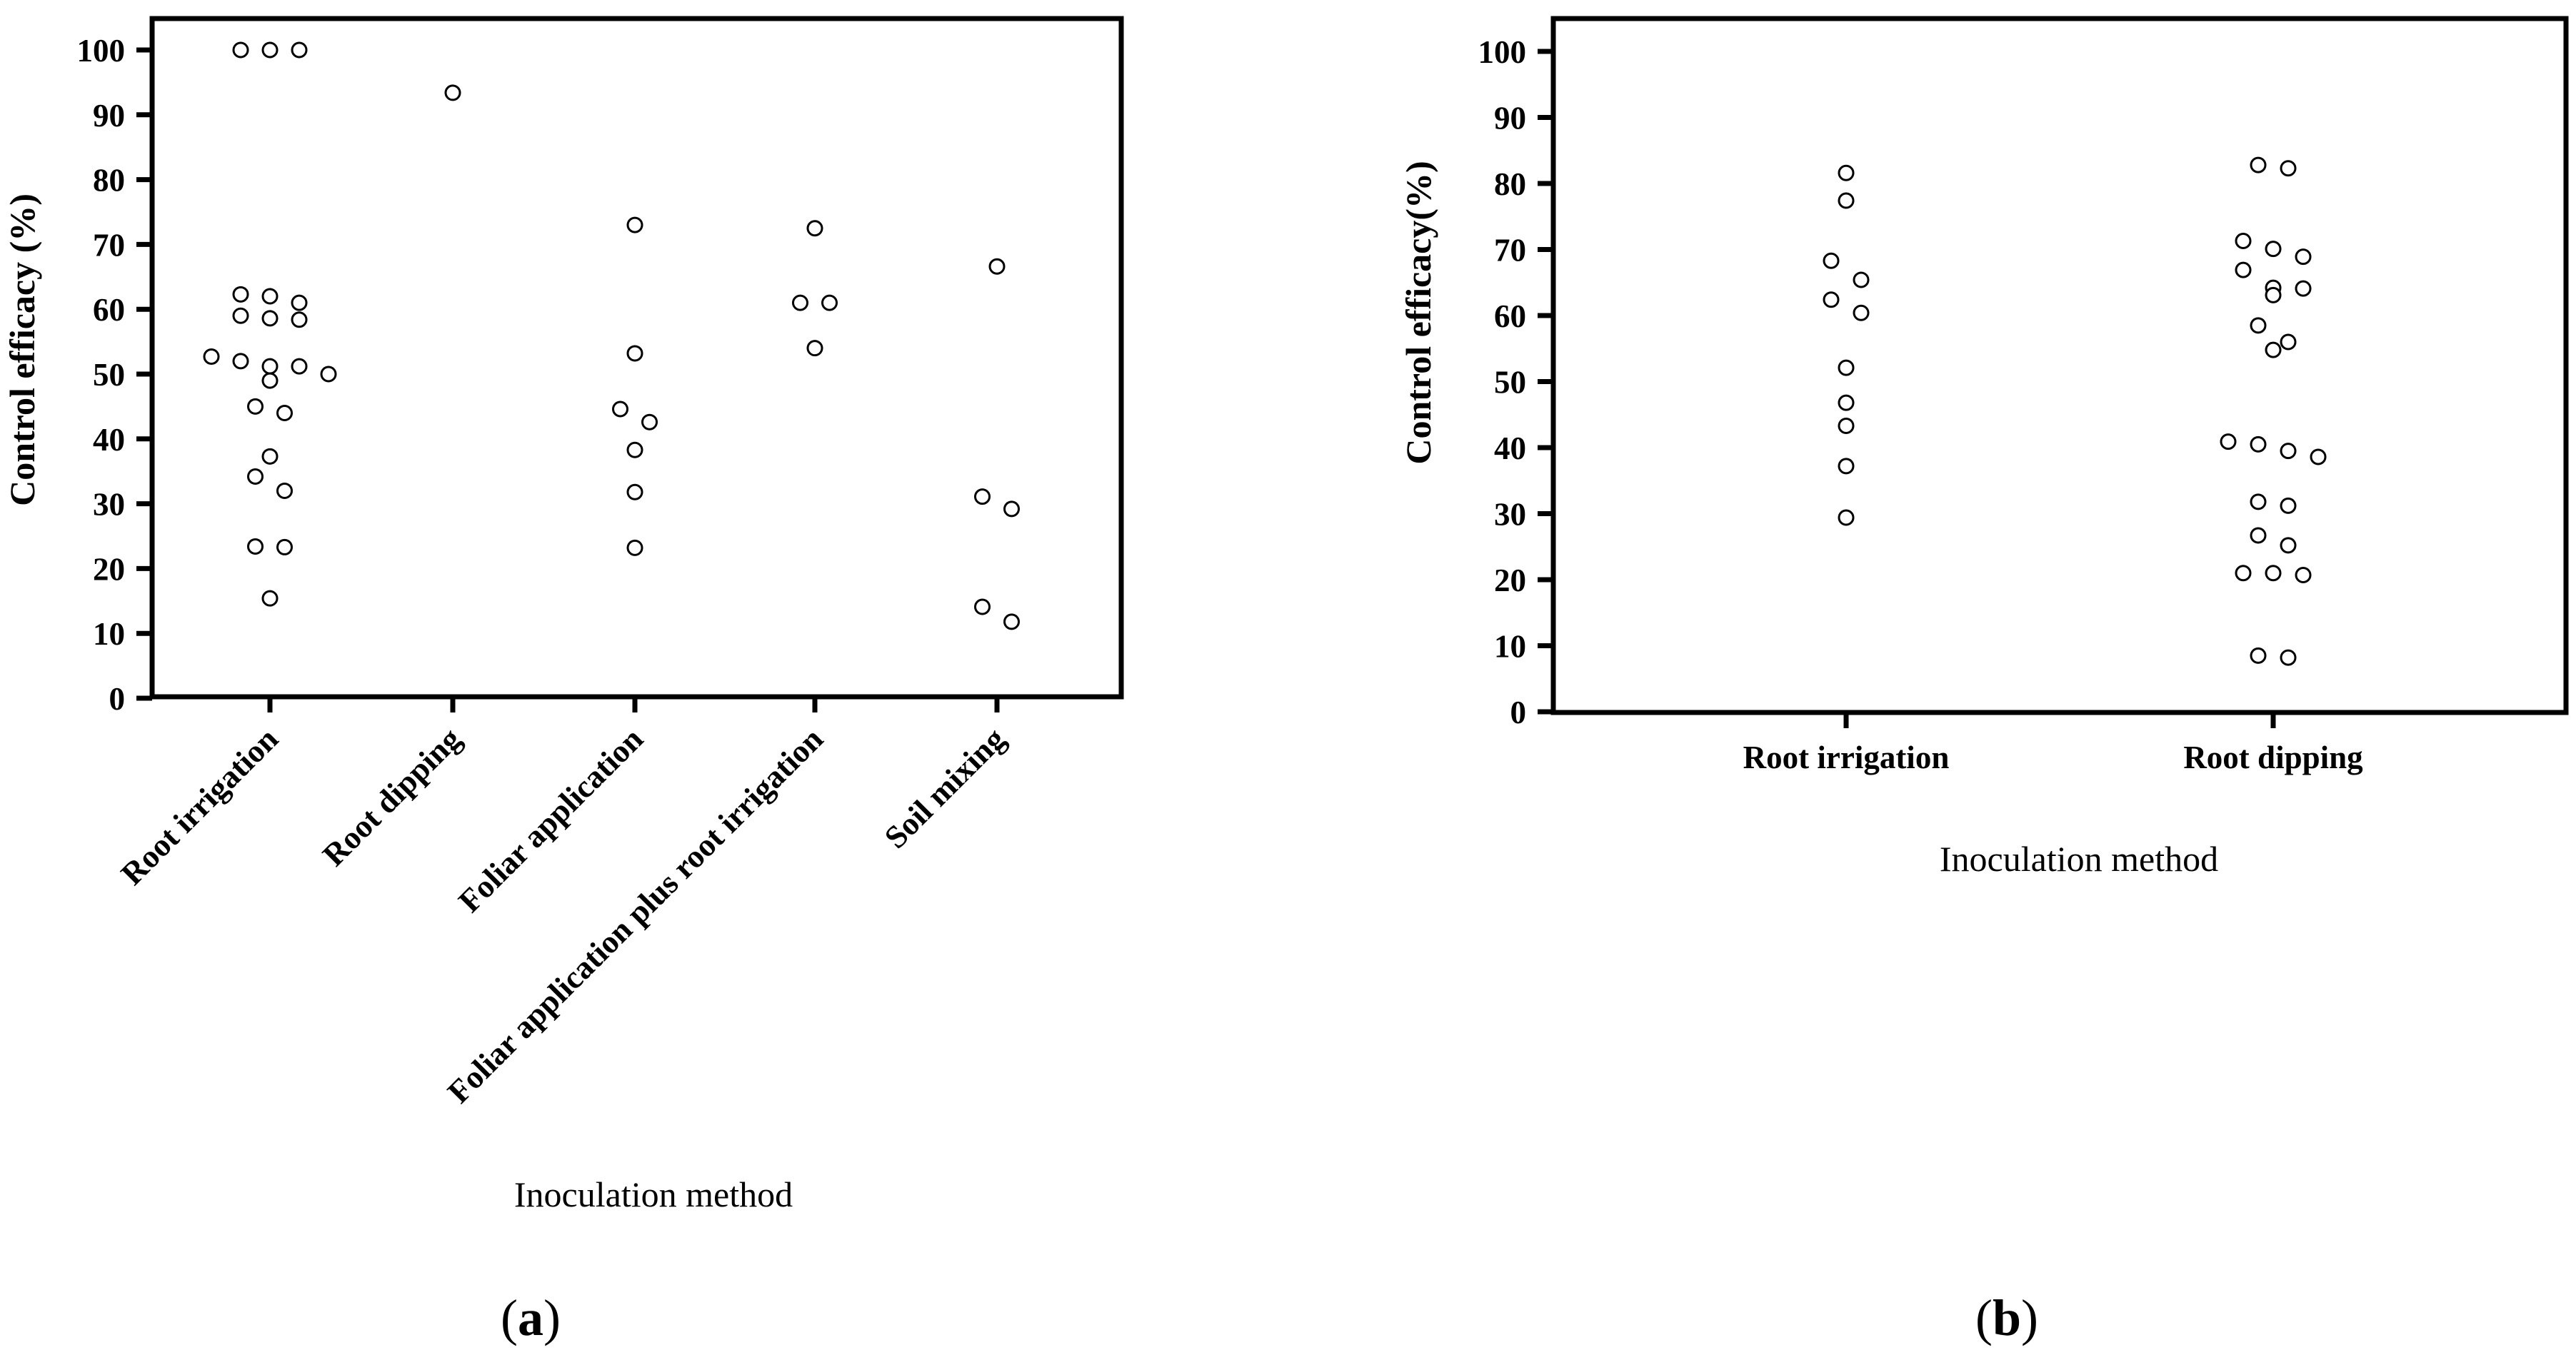 The image size is (2576, 1360). What do you see at coordinates (530, 1317) in the screenshot?
I see `panel-a-caption-letter: a` at bounding box center [530, 1317].